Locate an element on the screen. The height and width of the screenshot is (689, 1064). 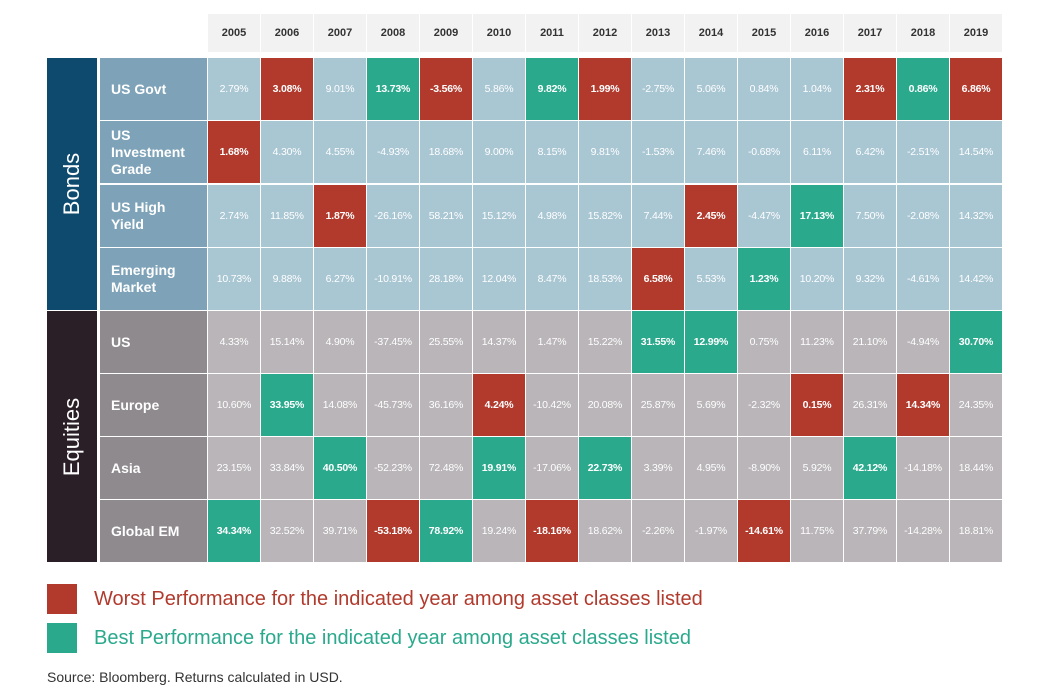
year-header-2019: 2019 is located at coordinates (976, 33).